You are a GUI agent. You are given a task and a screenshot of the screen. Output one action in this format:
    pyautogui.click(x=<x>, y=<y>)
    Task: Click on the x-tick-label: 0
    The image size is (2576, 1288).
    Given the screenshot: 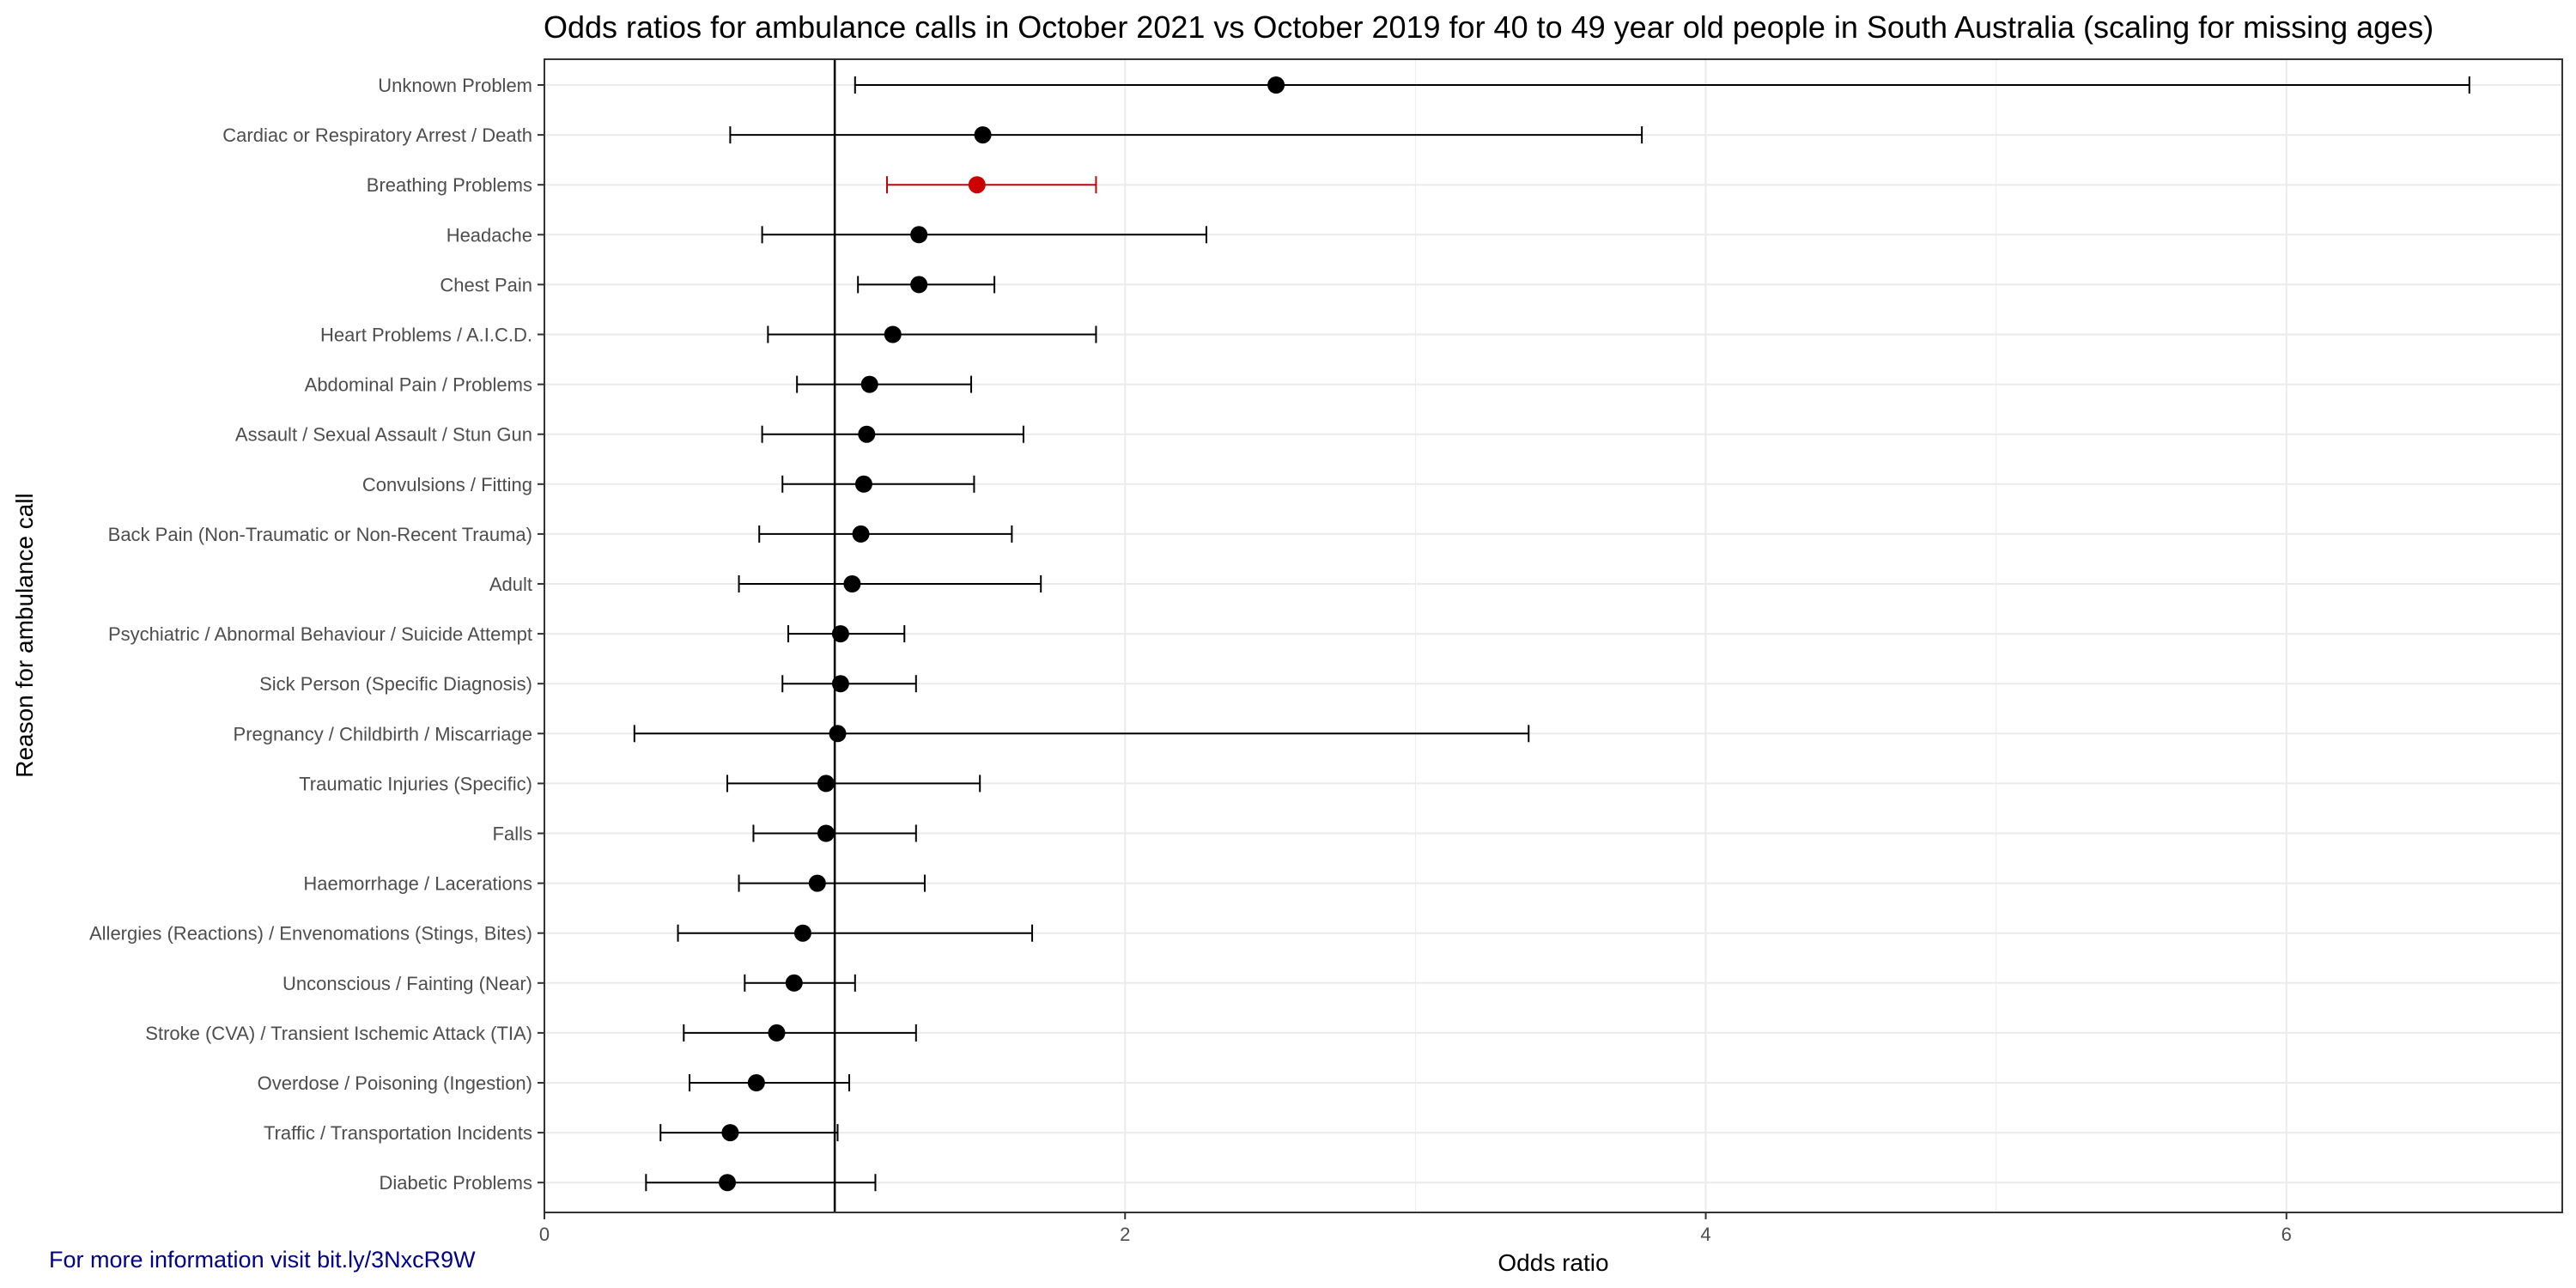 What is the action you would take?
    pyautogui.click(x=544, y=1235)
    